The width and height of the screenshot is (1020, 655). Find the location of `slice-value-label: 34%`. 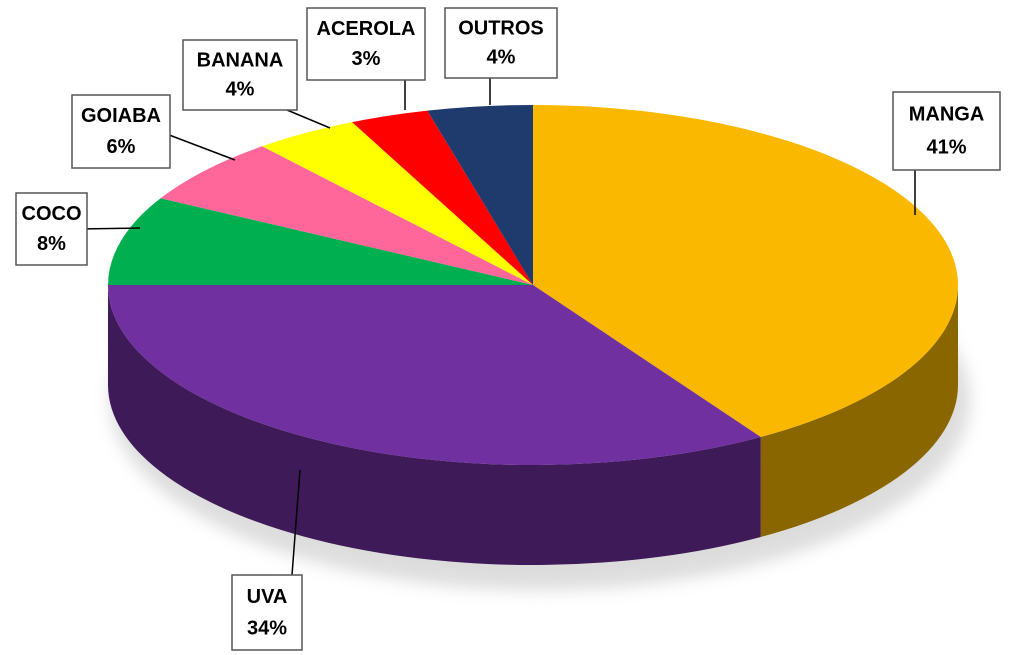

slice-value-label: 34% is located at coordinates (267, 628).